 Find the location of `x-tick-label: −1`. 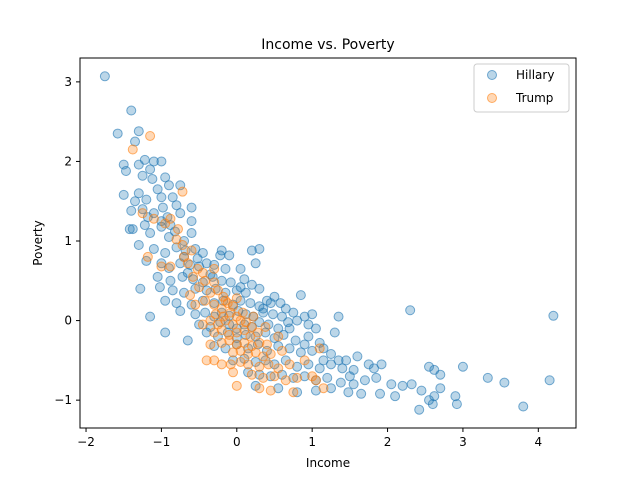

x-tick-label: −1 is located at coordinates (162, 442).